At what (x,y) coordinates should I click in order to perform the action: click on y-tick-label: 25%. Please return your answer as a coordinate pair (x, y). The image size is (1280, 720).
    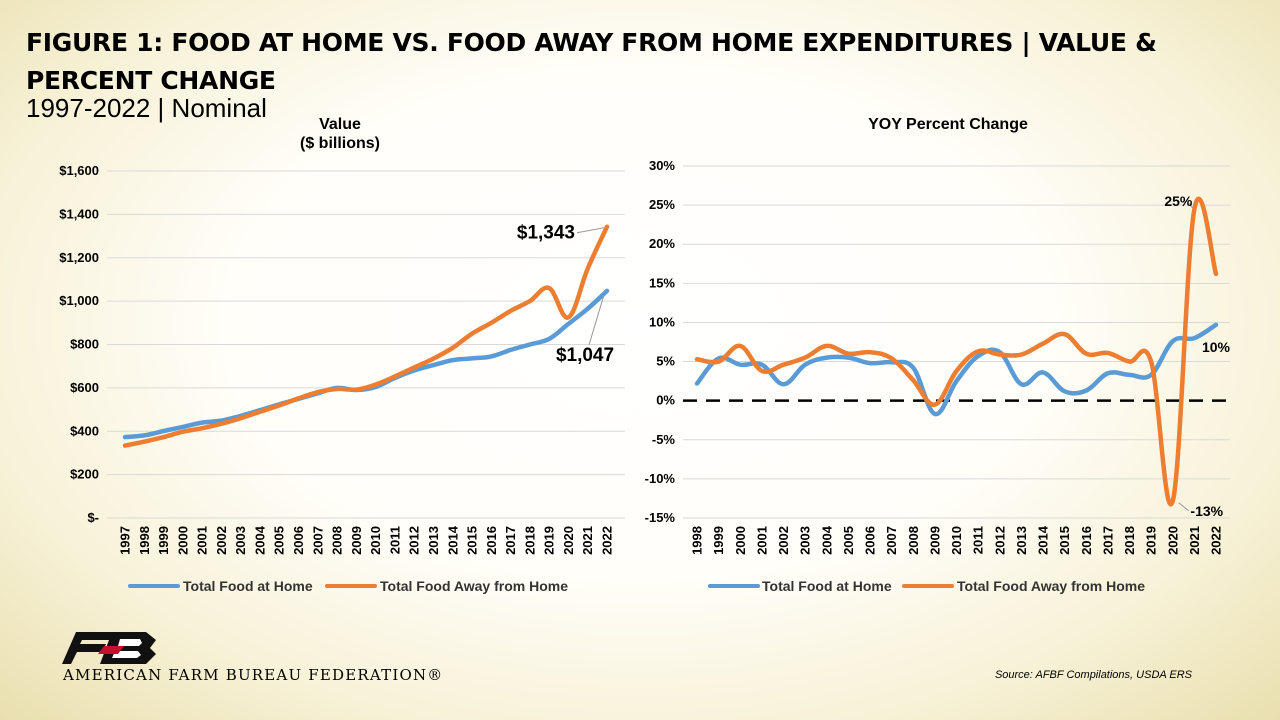
    Looking at the image, I should click on (662, 204).